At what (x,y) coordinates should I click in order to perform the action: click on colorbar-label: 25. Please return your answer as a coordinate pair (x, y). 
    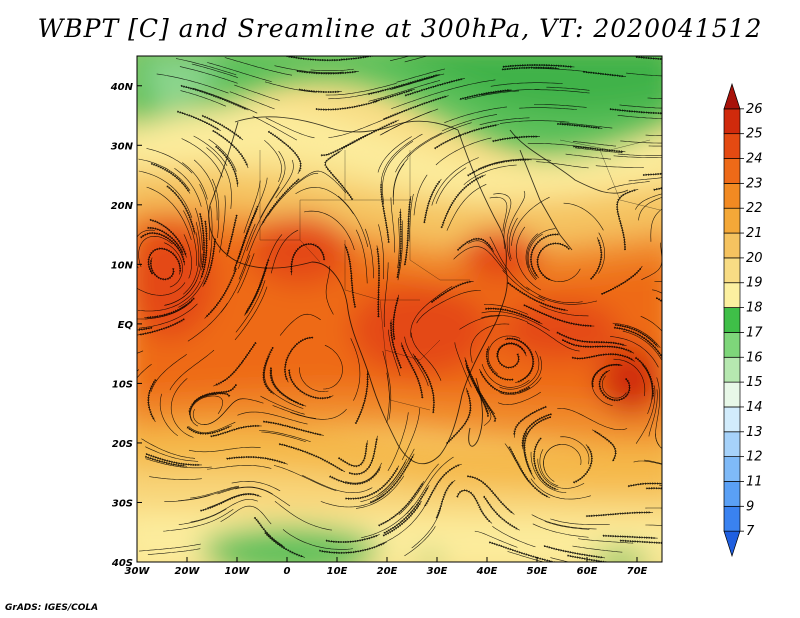
    Looking at the image, I should click on (754, 134).